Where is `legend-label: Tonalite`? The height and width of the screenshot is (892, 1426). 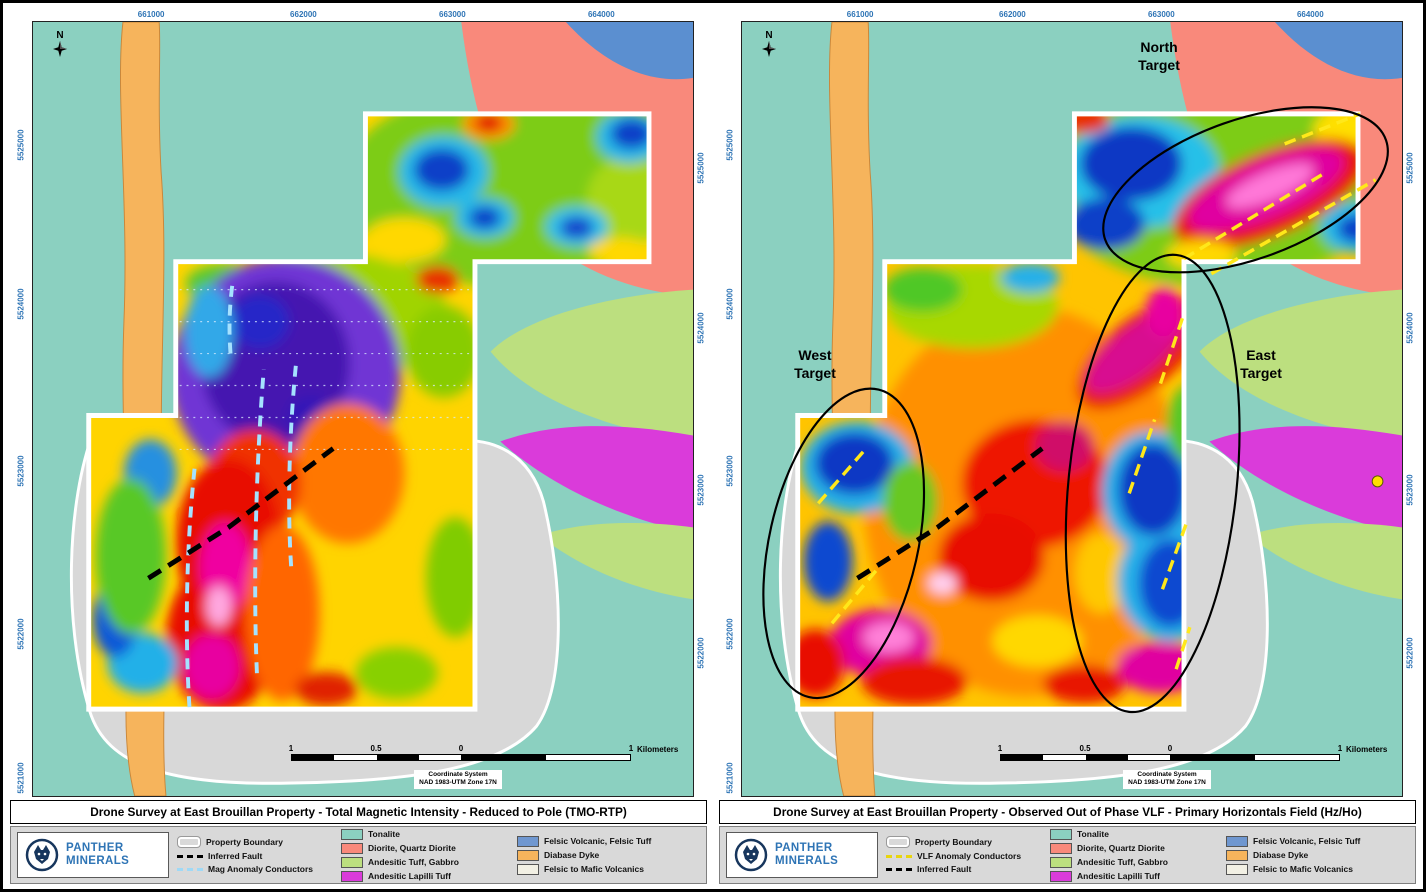 legend-label: Tonalite is located at coordinates (1093, 834).